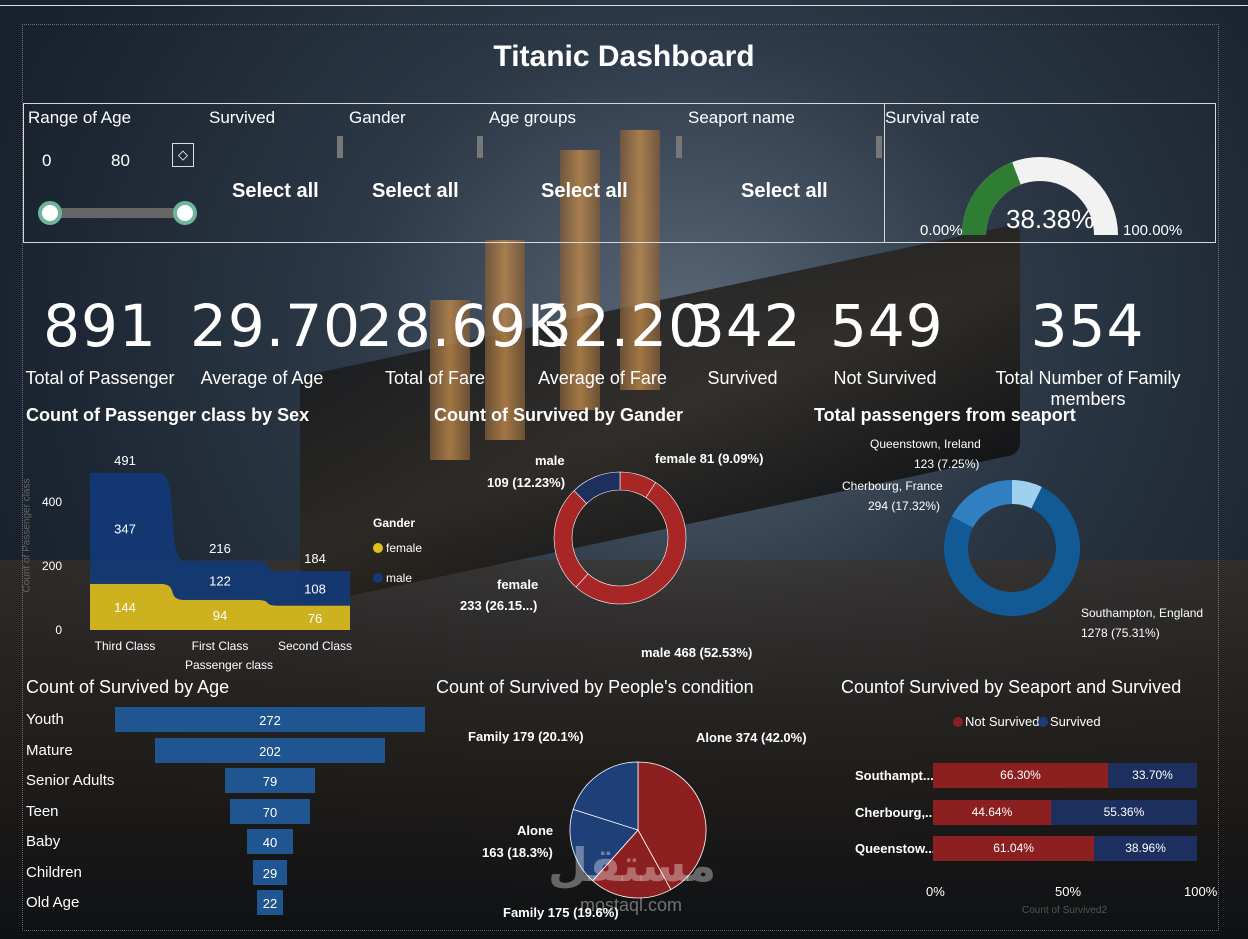  I want to click on donut-label: Cherbourg, France, so click(892, 486).